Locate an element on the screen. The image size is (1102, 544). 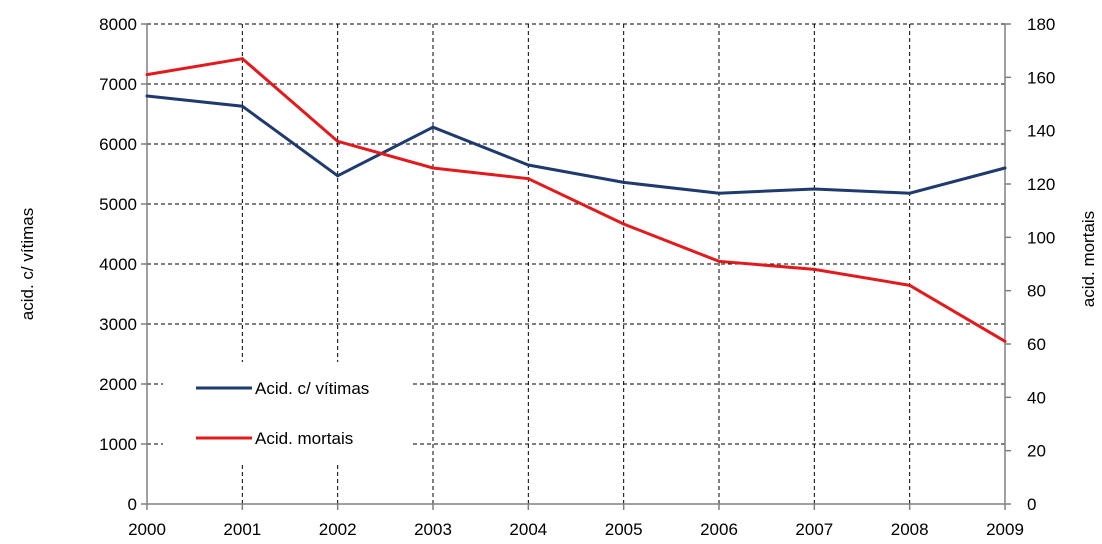
right-axis-tick-label: 120 is located at coordinates (1041, 184).